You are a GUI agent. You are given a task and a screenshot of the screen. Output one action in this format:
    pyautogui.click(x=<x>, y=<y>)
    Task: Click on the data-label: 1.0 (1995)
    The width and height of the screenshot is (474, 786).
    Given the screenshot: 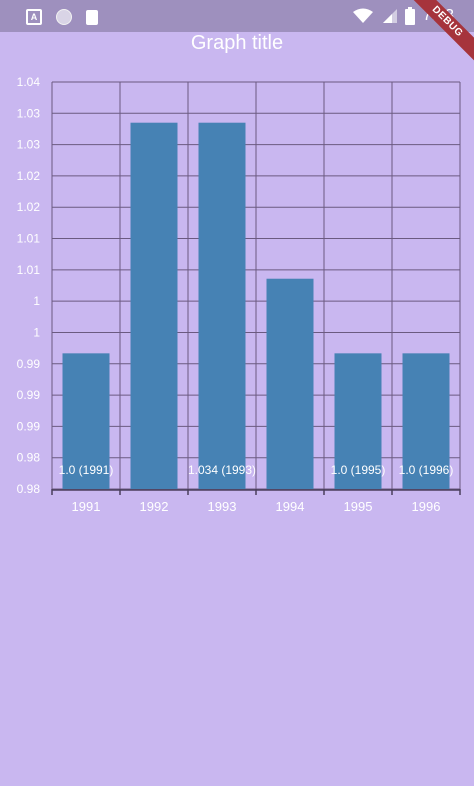 What is the action you would take?
    pyautogui.click(x=358, y=470)
    